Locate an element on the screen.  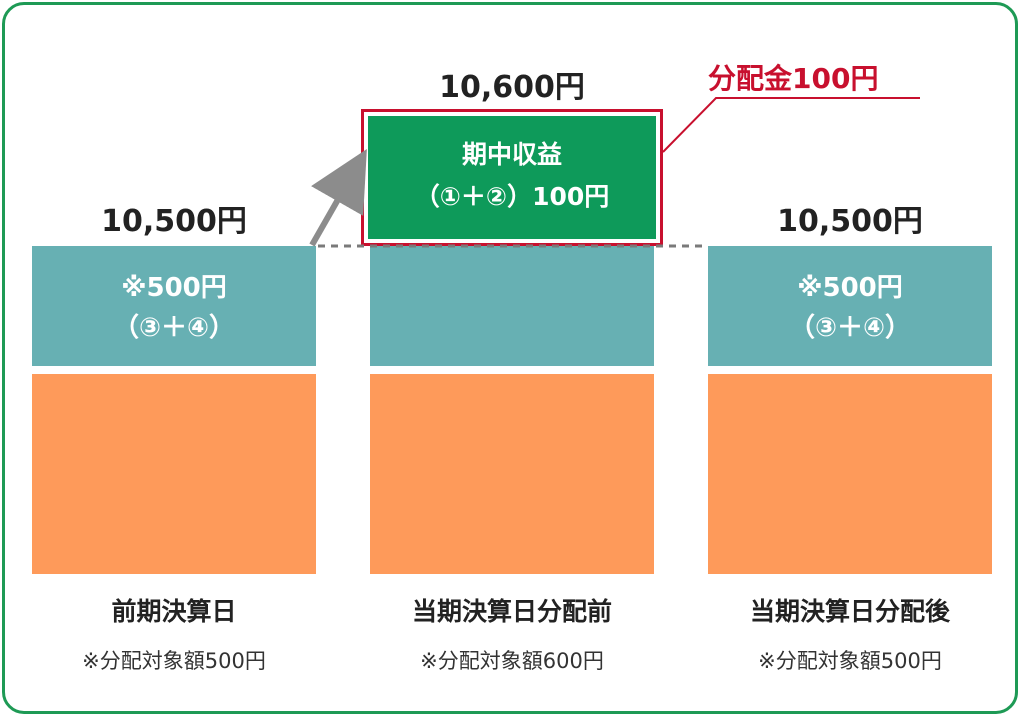
growth-arrow-icon is located at coordinates (338, 197).